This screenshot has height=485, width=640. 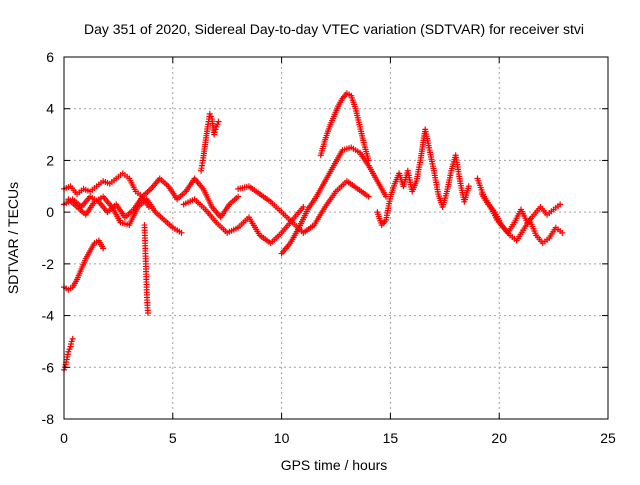 What do you see at coordinates (48, 316) in the screenshot?
I see `y-tick-label: -4` at bounding box center [48, 316].